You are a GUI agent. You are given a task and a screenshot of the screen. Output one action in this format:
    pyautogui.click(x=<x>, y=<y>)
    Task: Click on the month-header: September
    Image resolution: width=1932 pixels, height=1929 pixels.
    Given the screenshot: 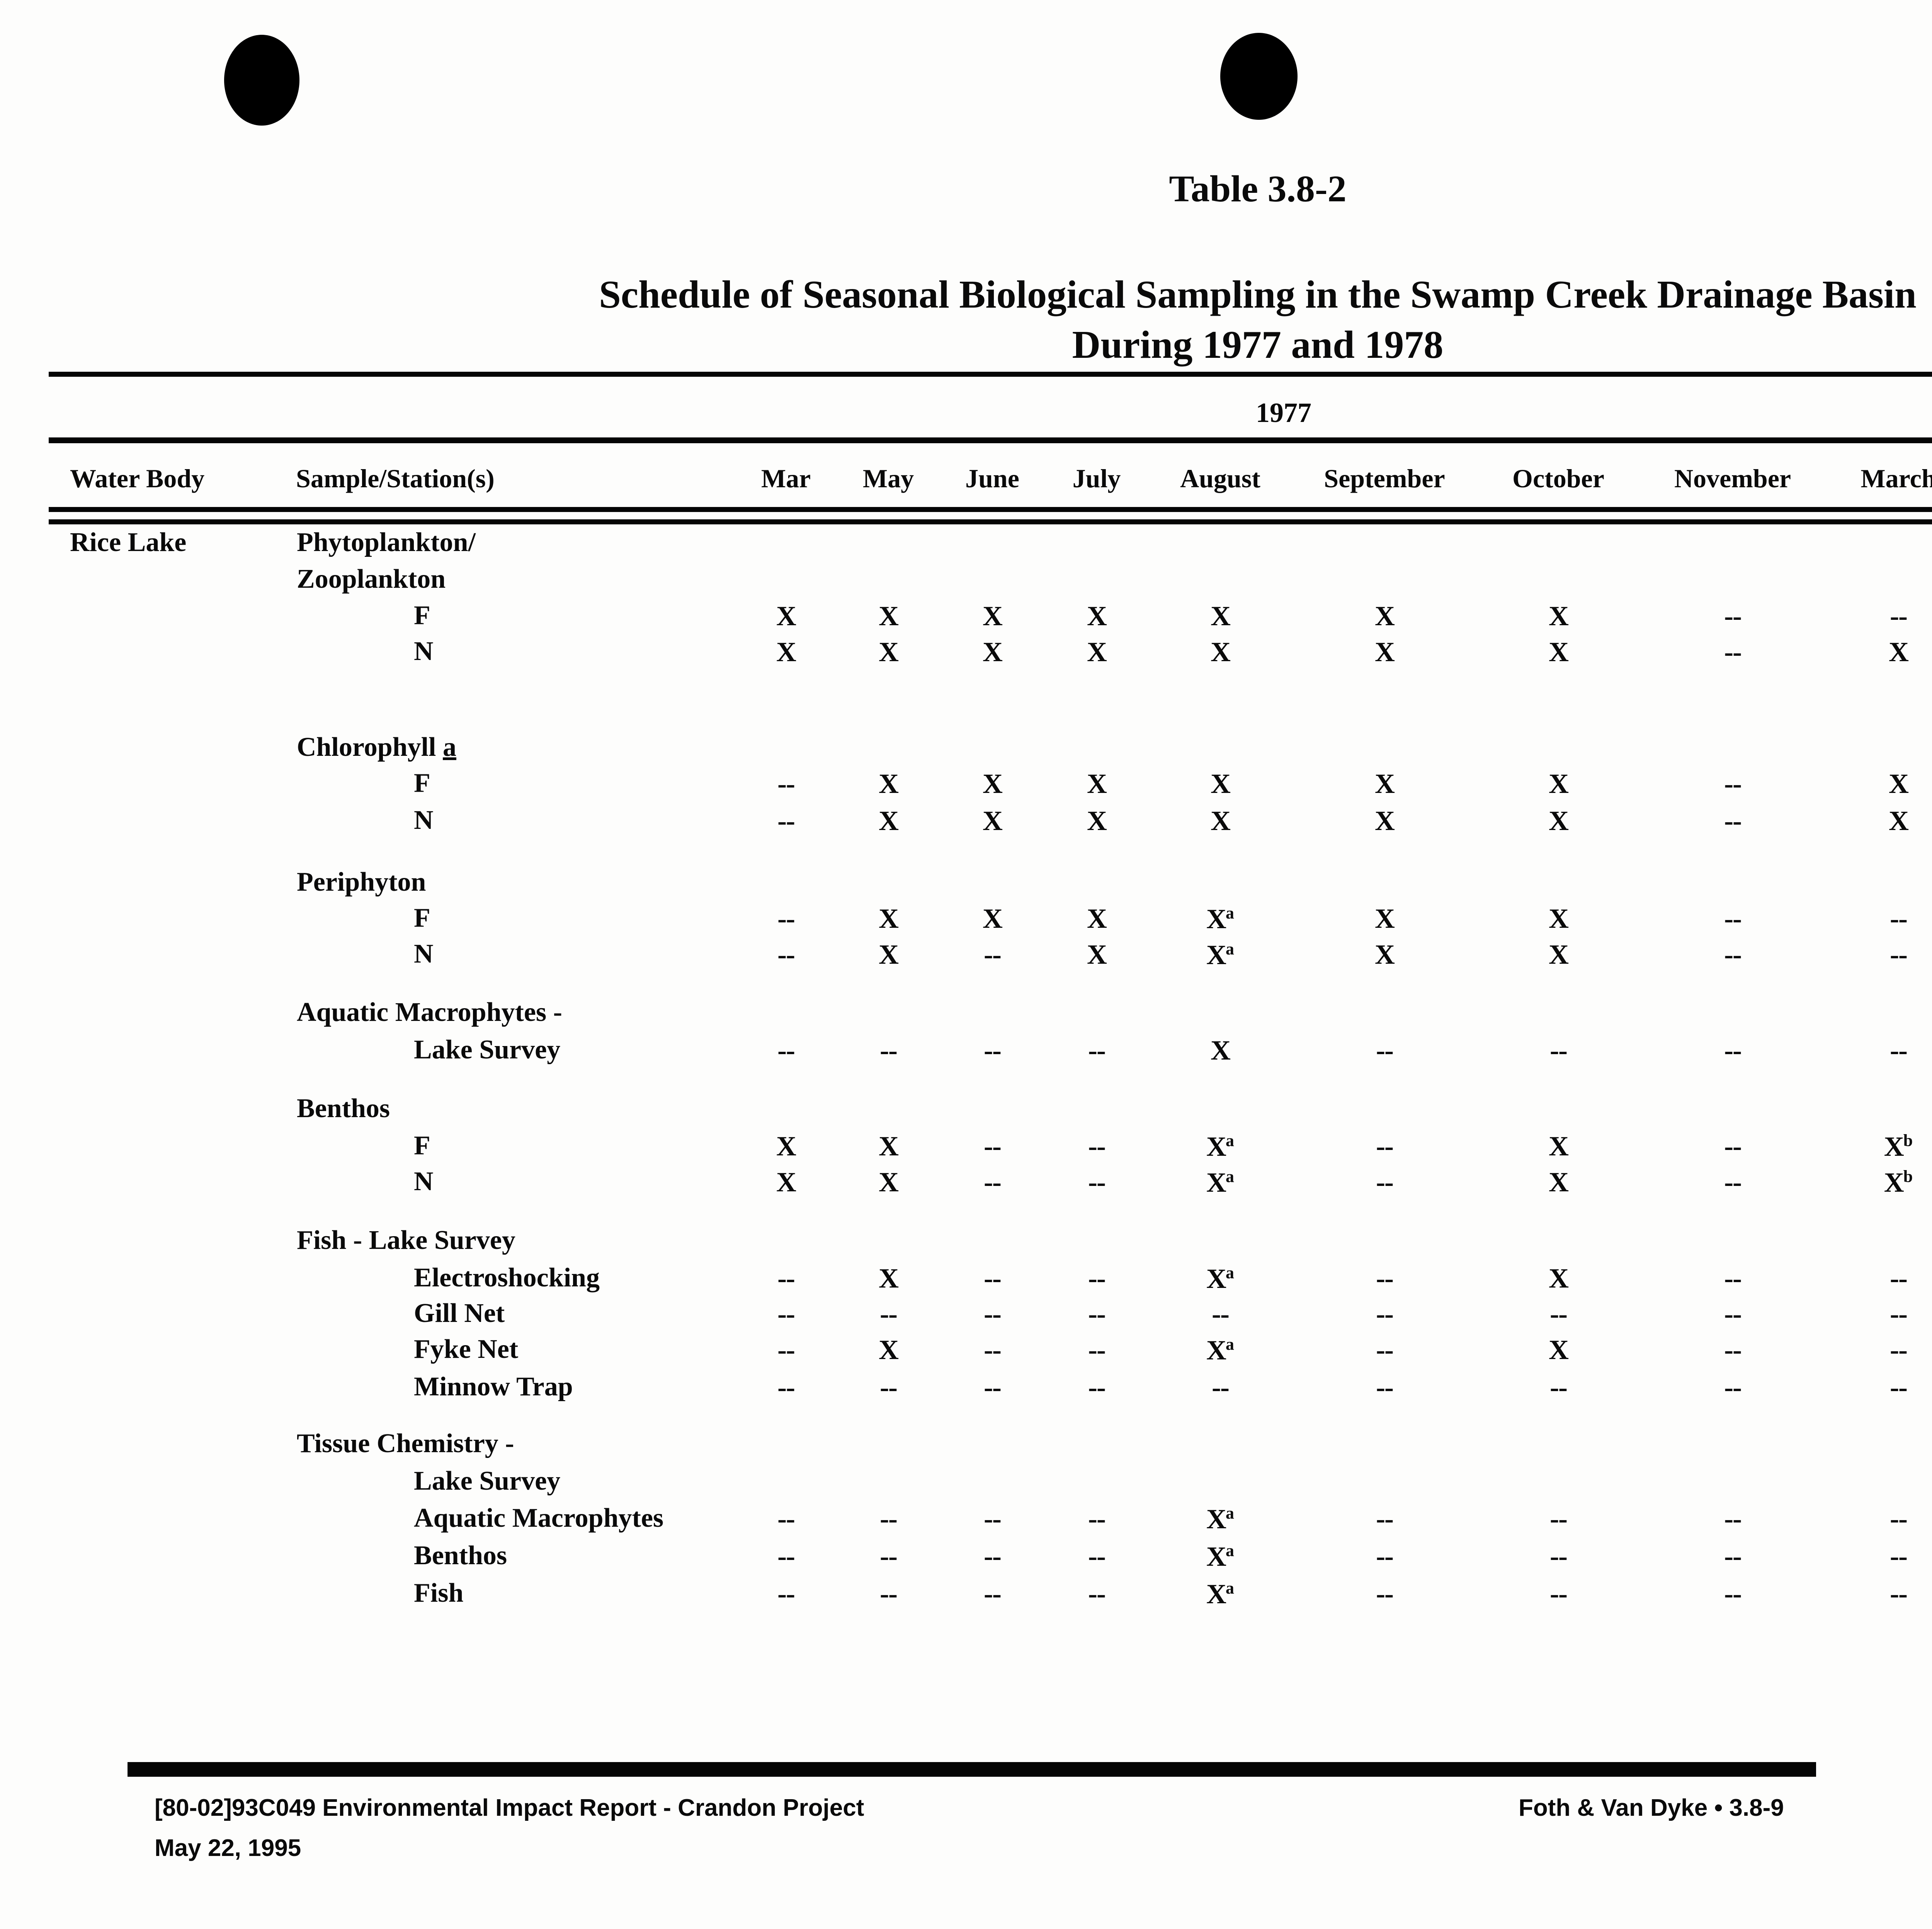 What is the action you would take?
    pyautogui.click(x=1384, y=478)
    